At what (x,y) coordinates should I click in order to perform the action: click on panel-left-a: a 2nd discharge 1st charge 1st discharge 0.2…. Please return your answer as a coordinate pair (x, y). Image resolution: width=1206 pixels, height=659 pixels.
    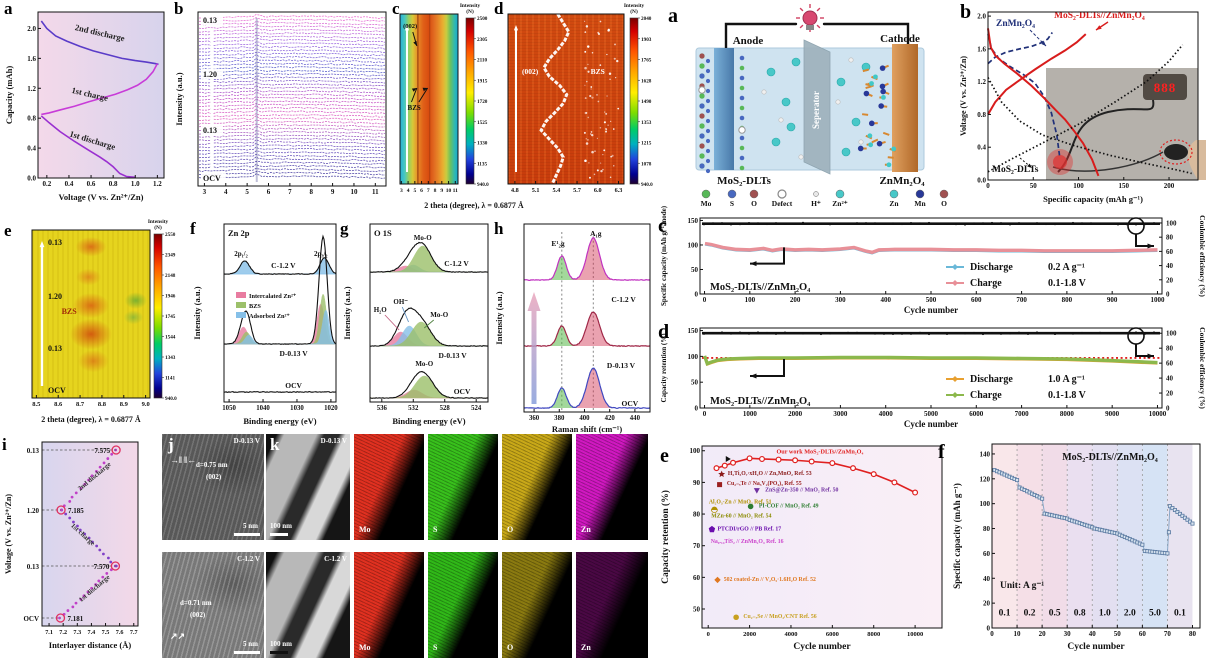
    Looking at the image, I should click on (86, 107).